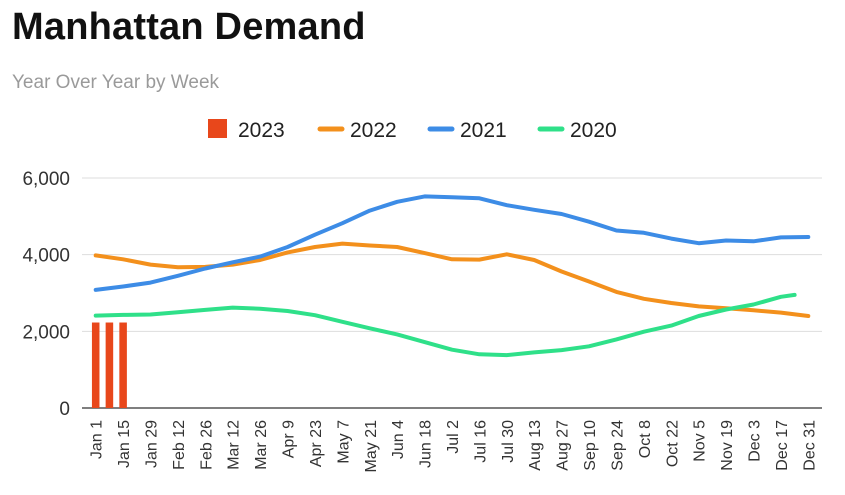  Describe the element at coordinates (234, 445) in the screenshot. I see `x-tick-label: Mar 12` at that location.